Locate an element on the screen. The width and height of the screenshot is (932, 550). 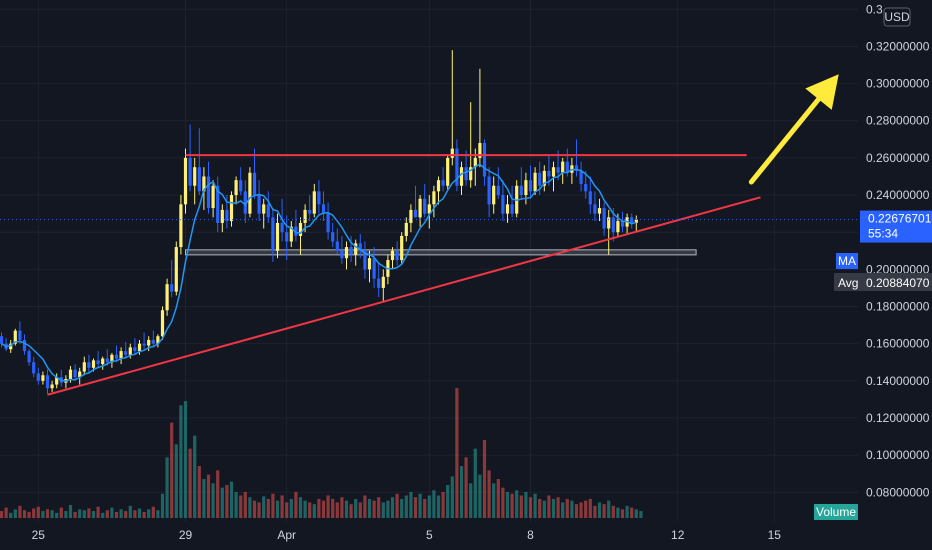
time-tick-label: 5 is located at coordinates (429, 535).